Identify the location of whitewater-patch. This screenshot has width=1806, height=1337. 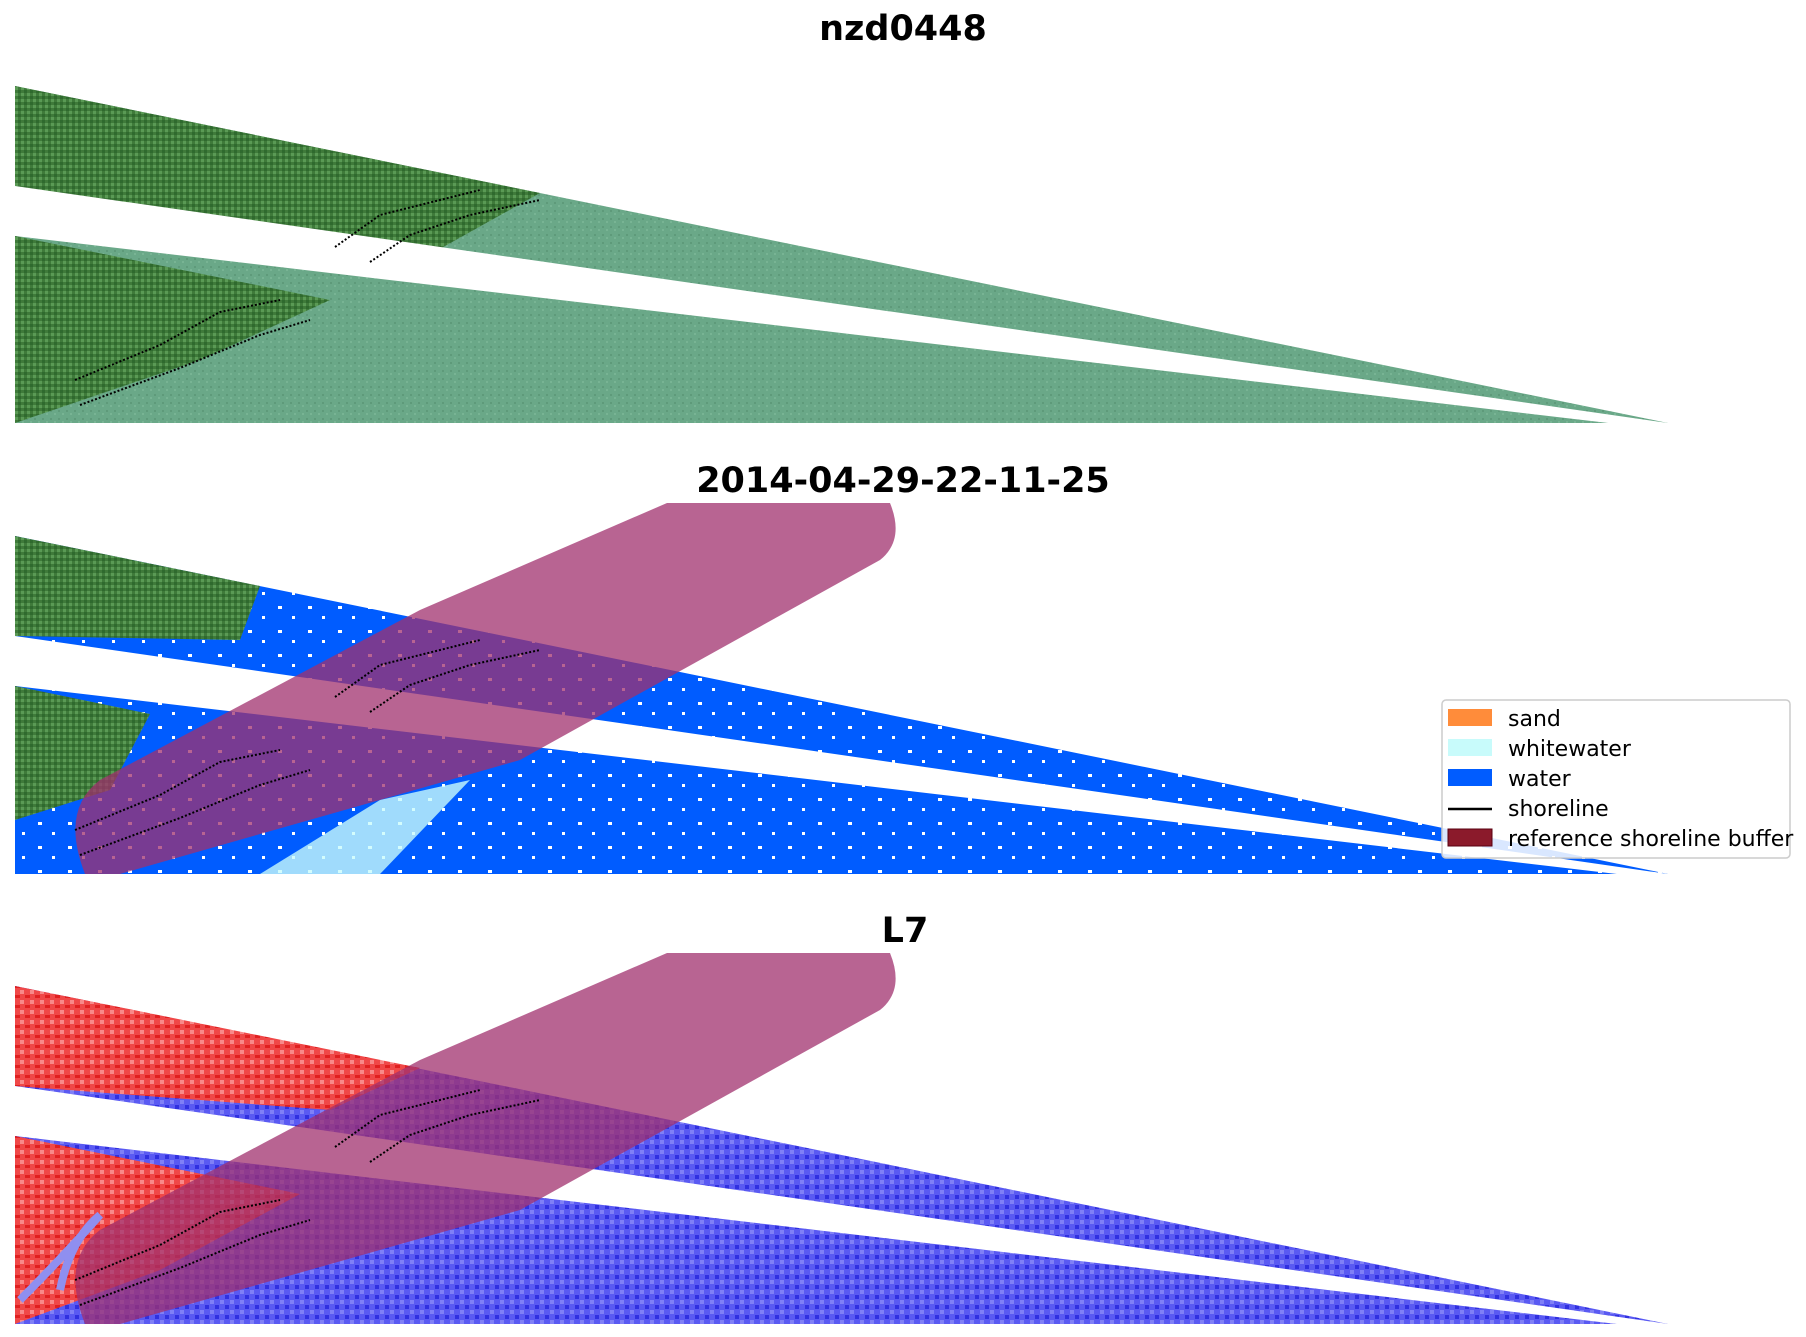
(365, 827).